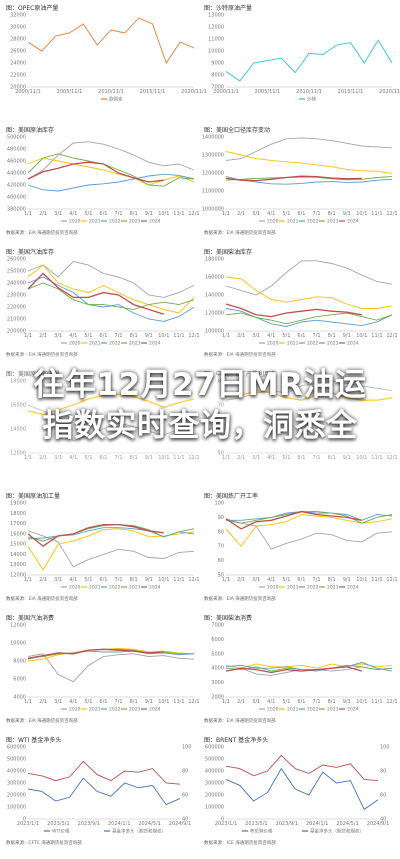 This screenshot has height=859, width=400. I want to click on y-tick-label: 28000, so click(18, 40).